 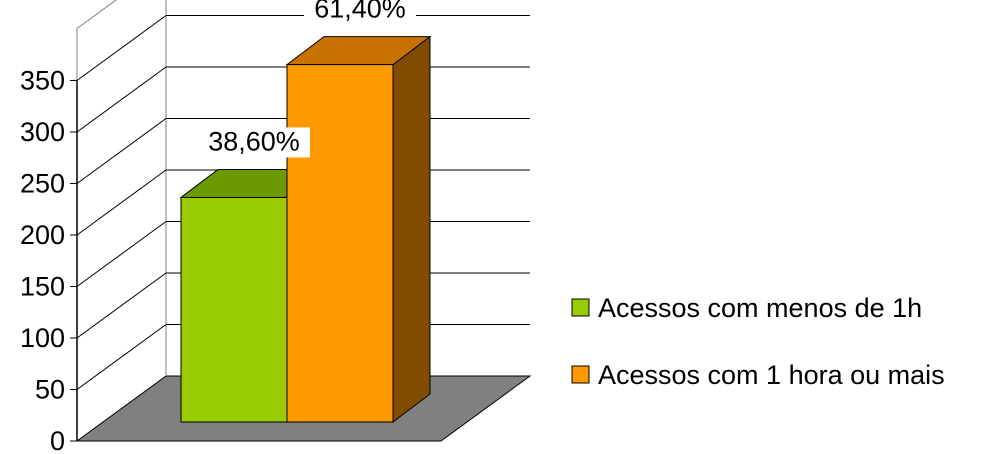 What do you see at coordinates (42, 132) in the screenshot?
I see `y-tick-label: 300` at bounding box center [42, 132].